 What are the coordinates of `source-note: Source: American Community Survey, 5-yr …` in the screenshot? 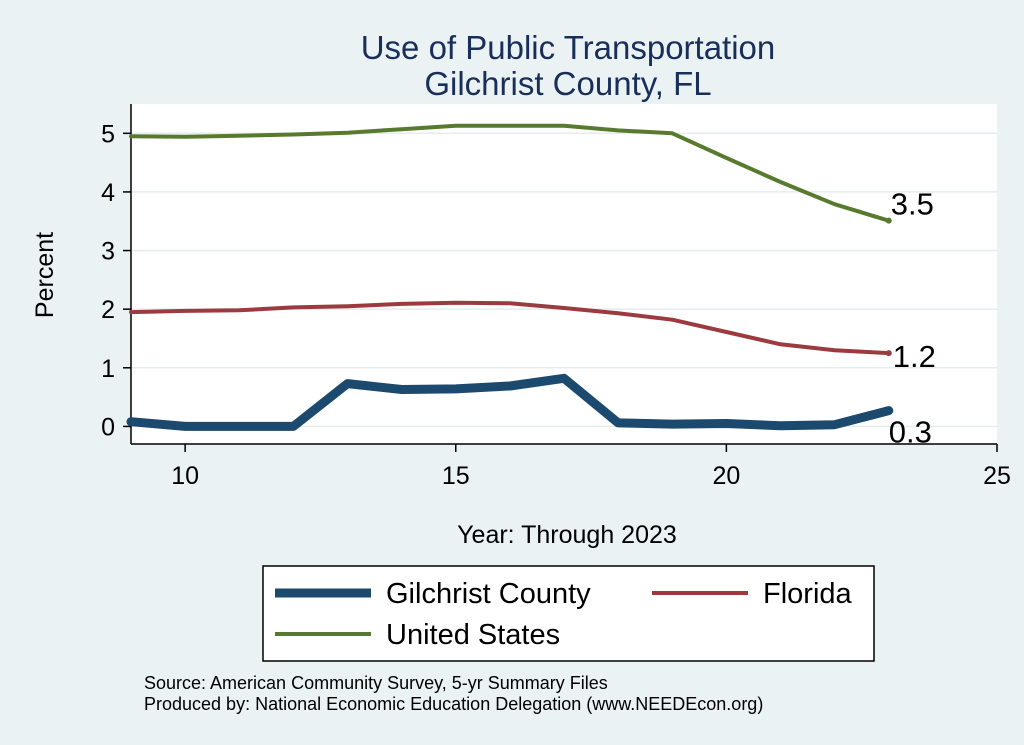 It's located at (376, 683).